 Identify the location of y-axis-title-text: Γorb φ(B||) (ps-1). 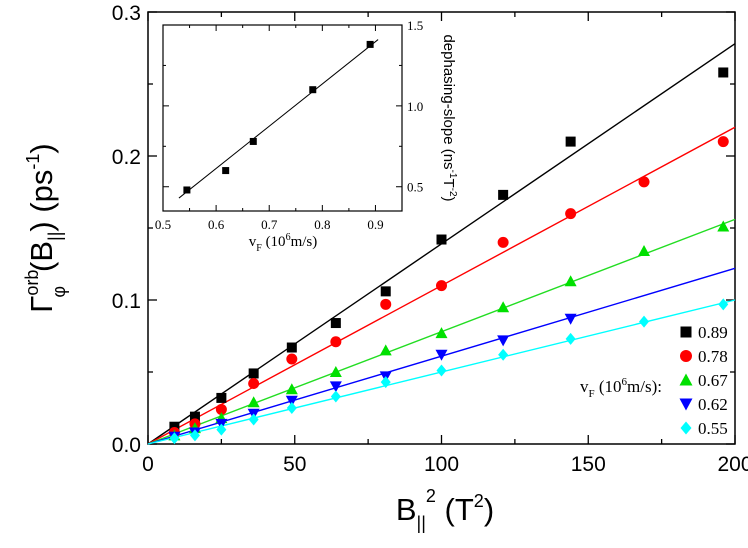
(45, 227).